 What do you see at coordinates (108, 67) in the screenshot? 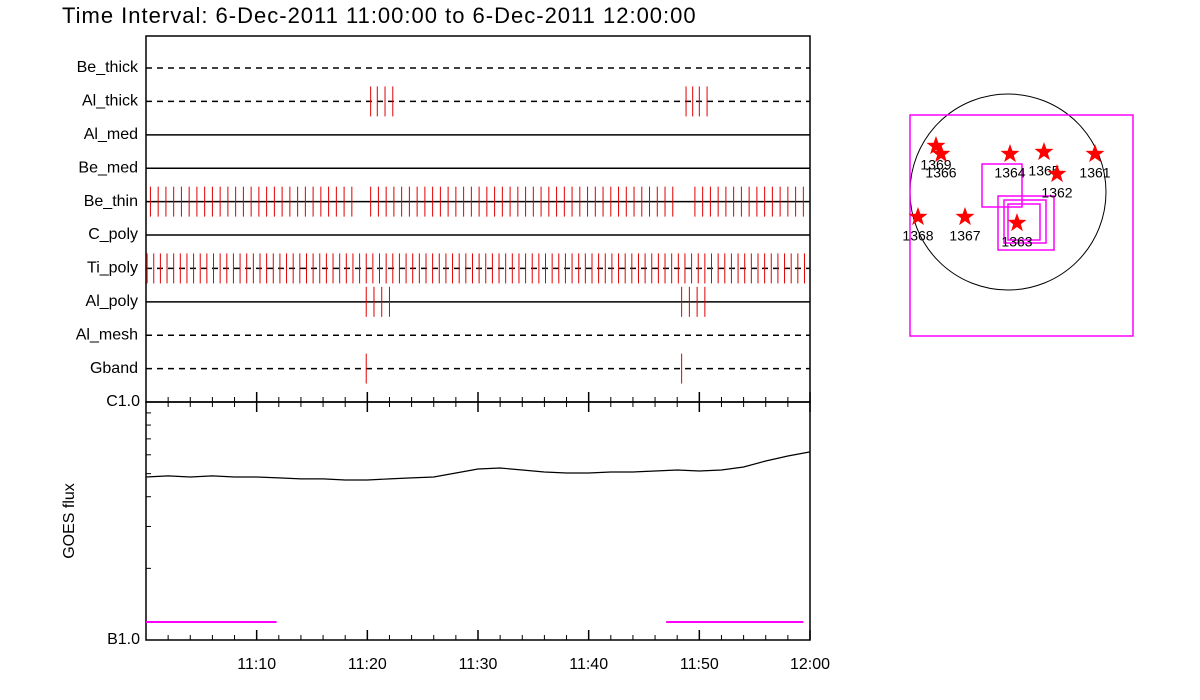
I see `row-label: Be_thick` at bounding box center [108, 67].